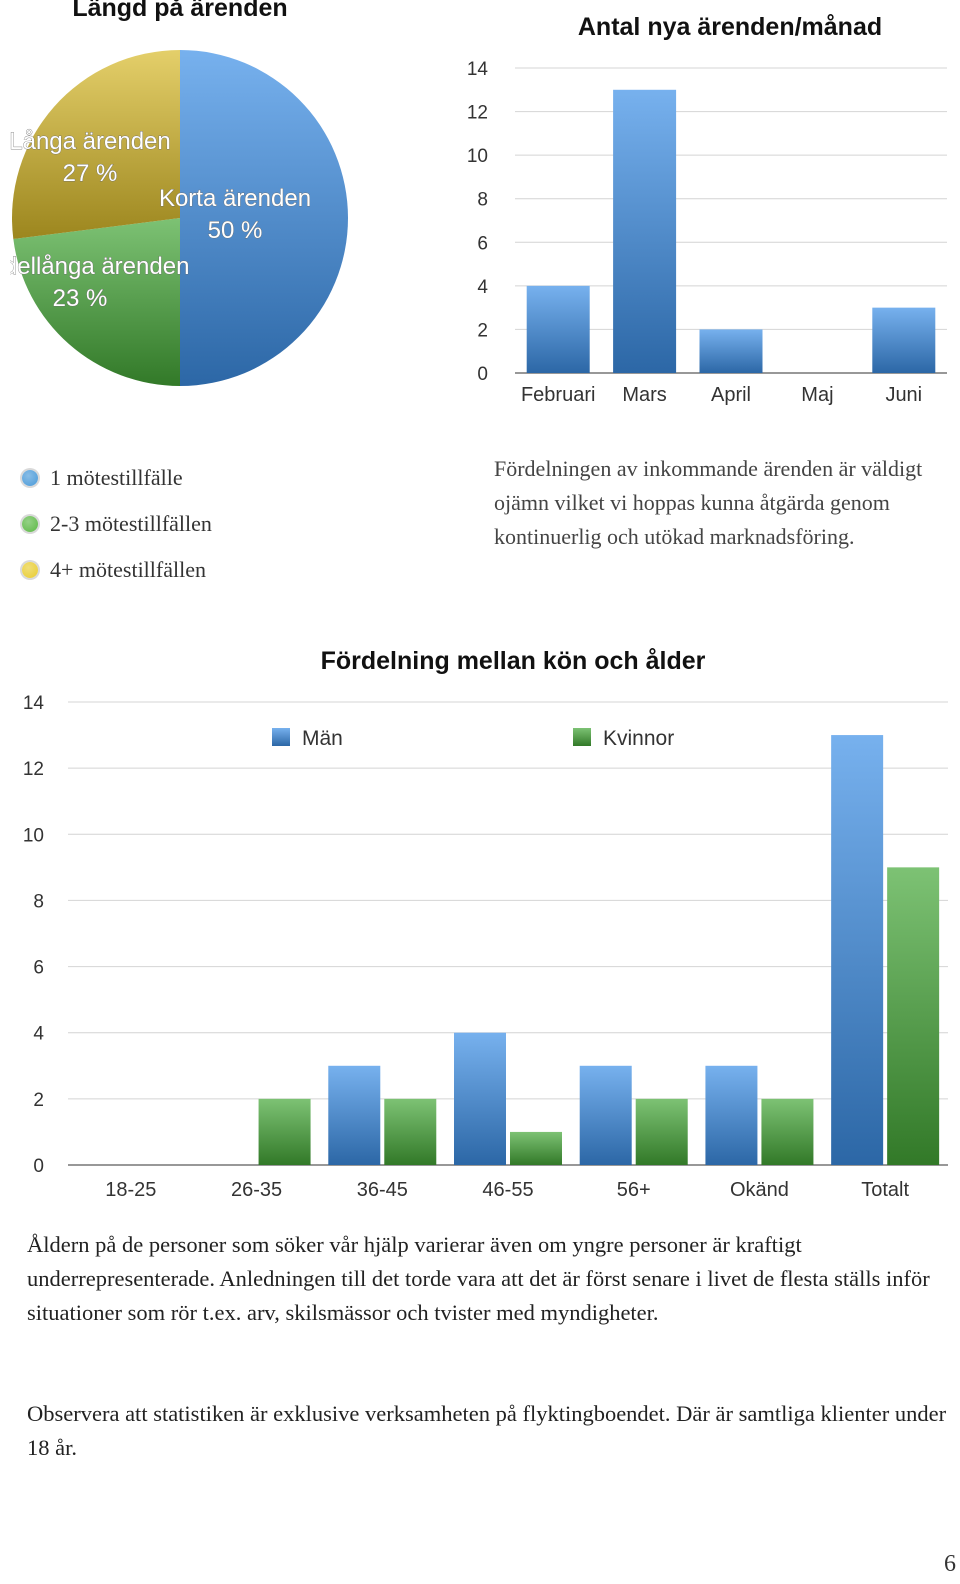  Describe the element at coordinates (730, 27) in the screenshot. I see `bar-chart-title: Antal nya ärenden/månad` at that location.